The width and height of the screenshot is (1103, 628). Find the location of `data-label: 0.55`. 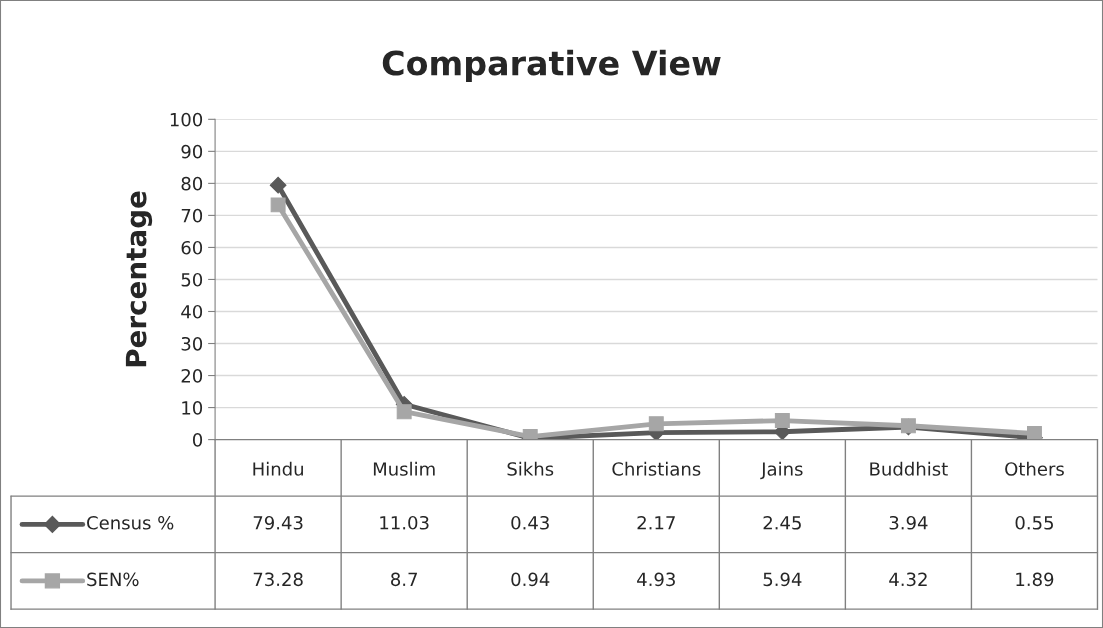

data-label: 0.55 is located at coordinates (1034, 522).